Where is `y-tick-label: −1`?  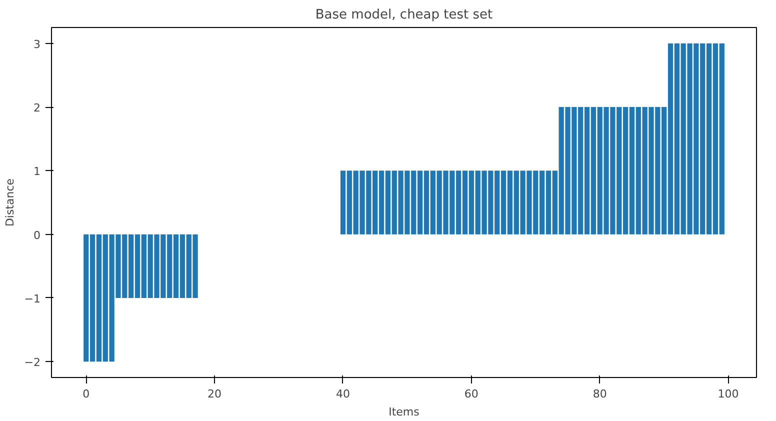 y-tick-label: −1 is located at coordinates (32, 299).